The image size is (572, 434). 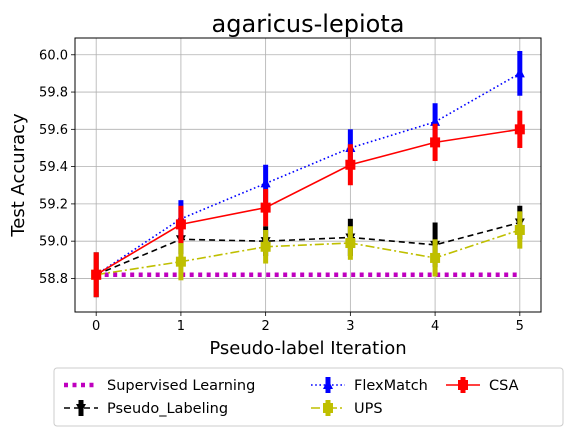 What do you see at coordinates (96, 326) in the screenshot?
I see `x-tick-label: 0` at bounding box center [96, 326].